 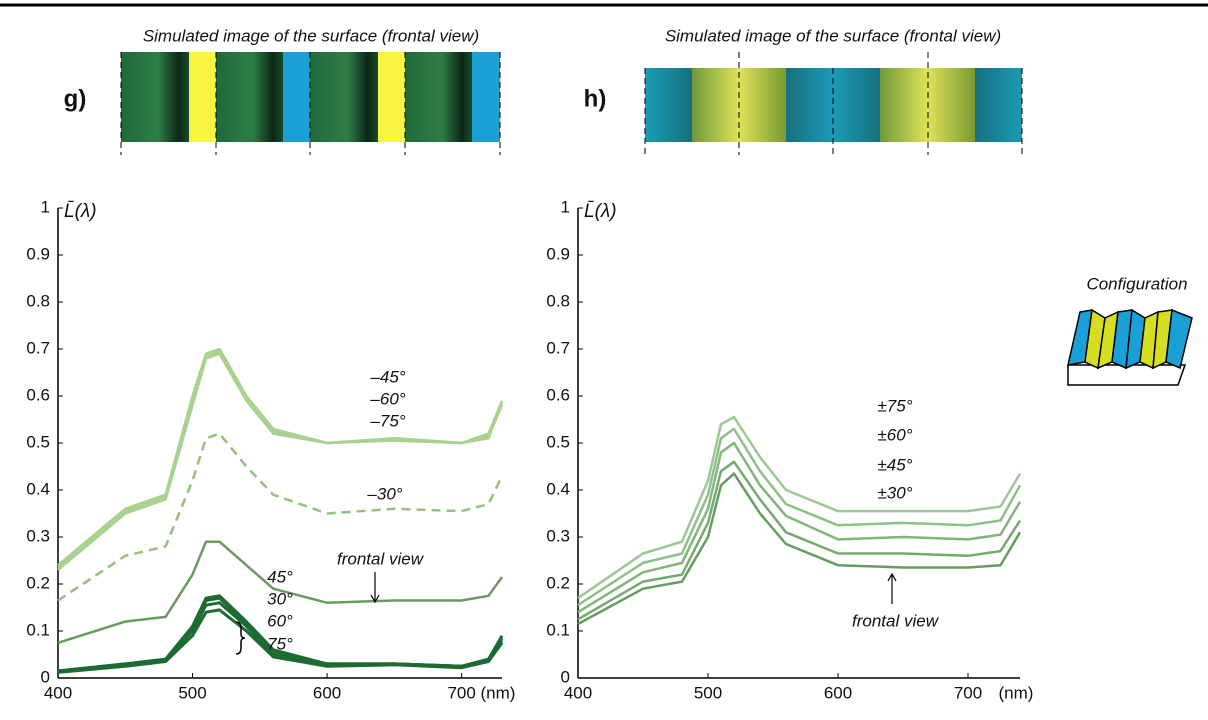 I want to click on series-label: –75°, so click(x=387, y=420).